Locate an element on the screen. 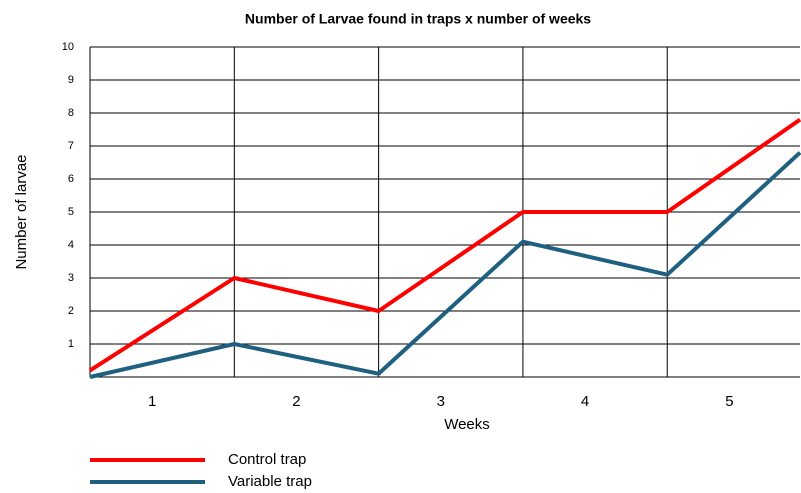  y-axis-label: Number of larvae is located at coordinates (21, 211).